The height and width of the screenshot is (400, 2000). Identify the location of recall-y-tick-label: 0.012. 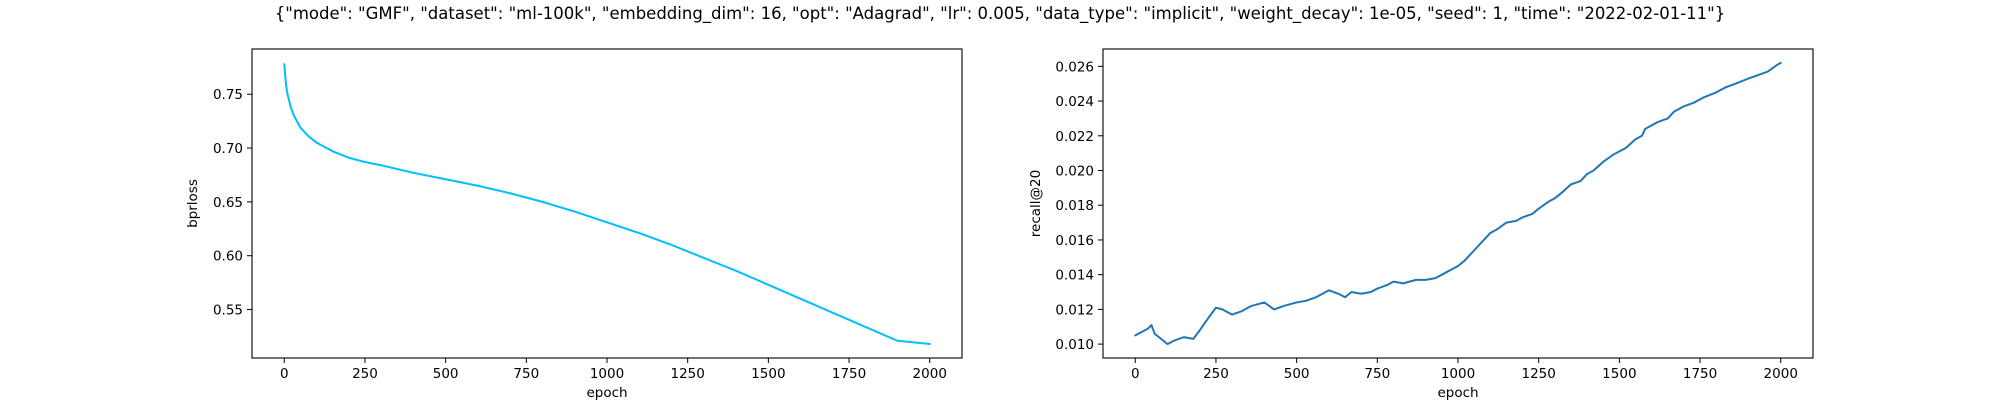
(1074, 310).